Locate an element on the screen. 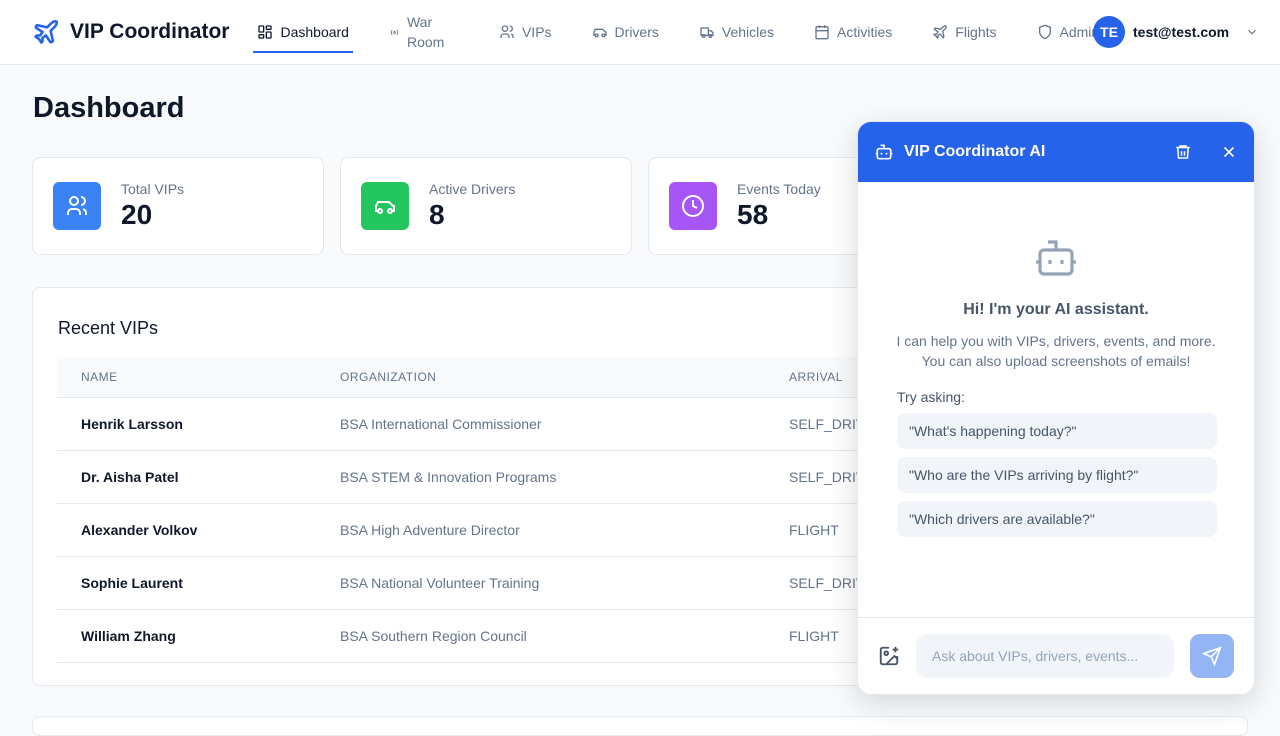 The width and height of the screenshot is (1280, 736). nav-activities: Activities is located at coordinates (853, 32).